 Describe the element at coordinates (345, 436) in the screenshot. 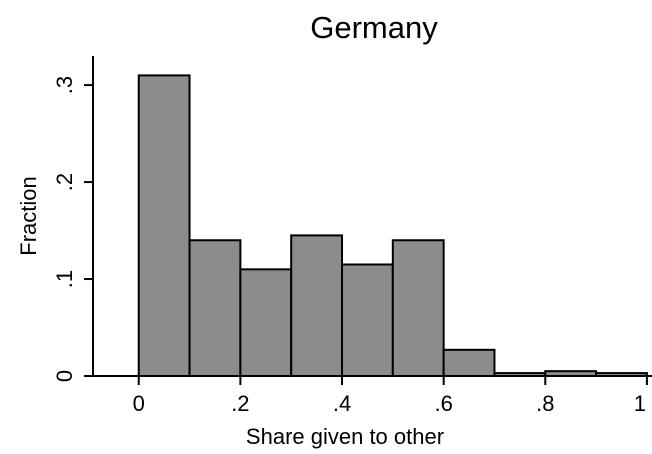

I see `x-axis-label: Share given to other` at that location.